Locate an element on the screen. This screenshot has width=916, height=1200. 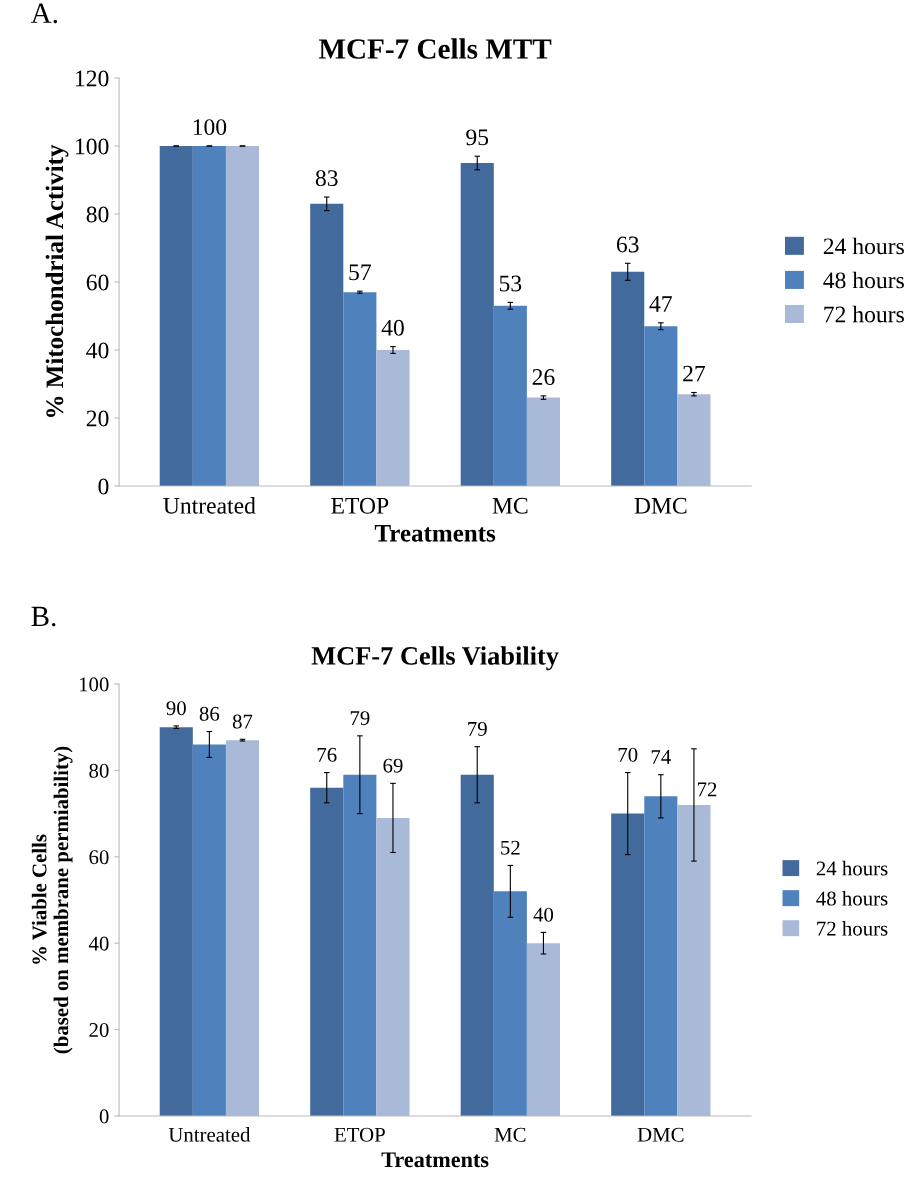
data-label: 100 is located at coordinates (210, 127).